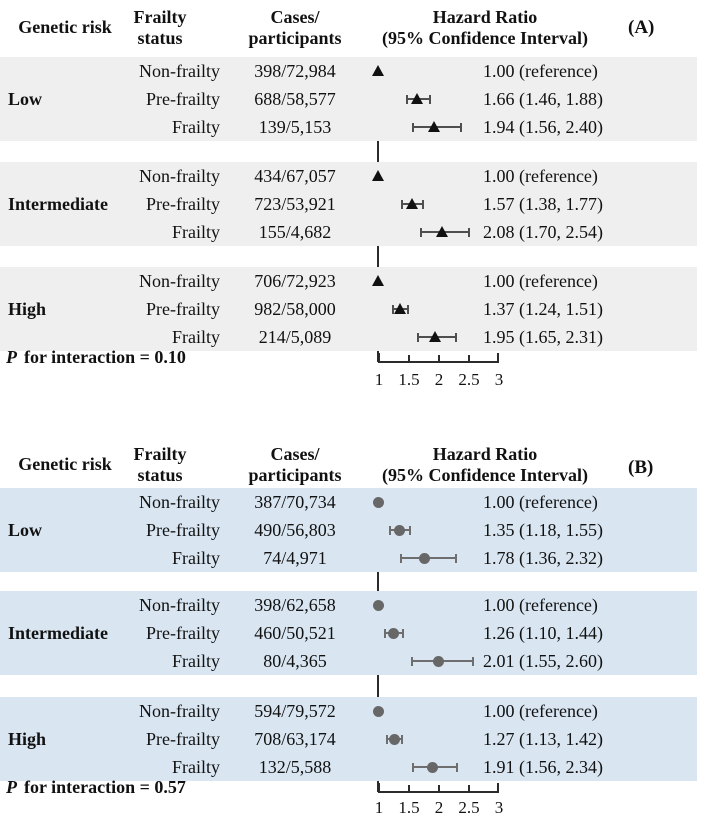 This screenshot has height=822, width=709. Describe the element at coordinates (295, 281) in the screenshot. I see `cases-cell: 706/72,923` at that location.